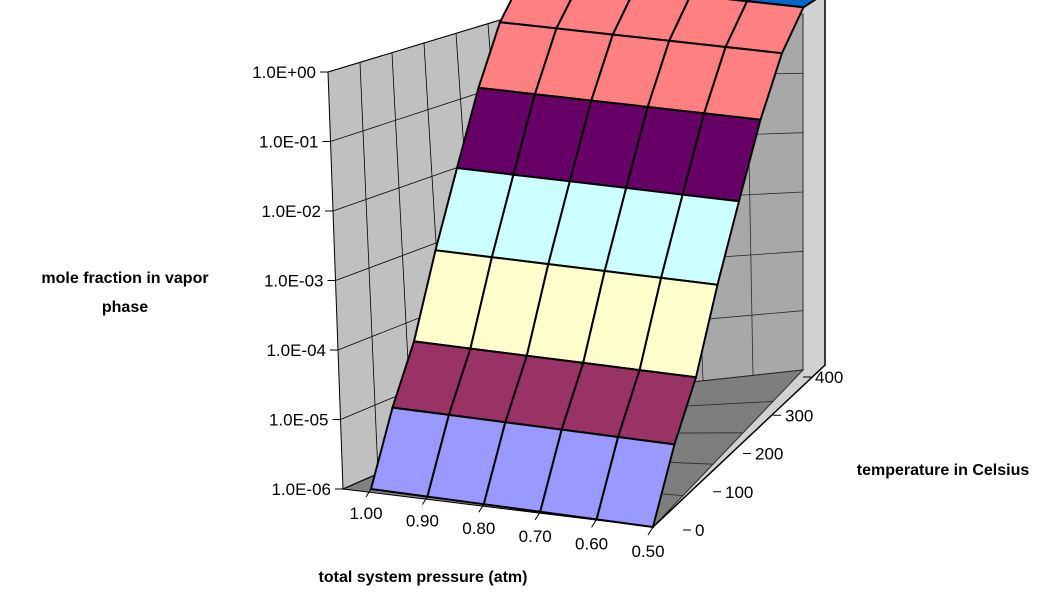 This screenshot has width=1057, height=594. What do you see at coordinates (294, 281) in the screenshot?
I see `z-tick-label: 1.0E-03` at bounding box center [294, 281].